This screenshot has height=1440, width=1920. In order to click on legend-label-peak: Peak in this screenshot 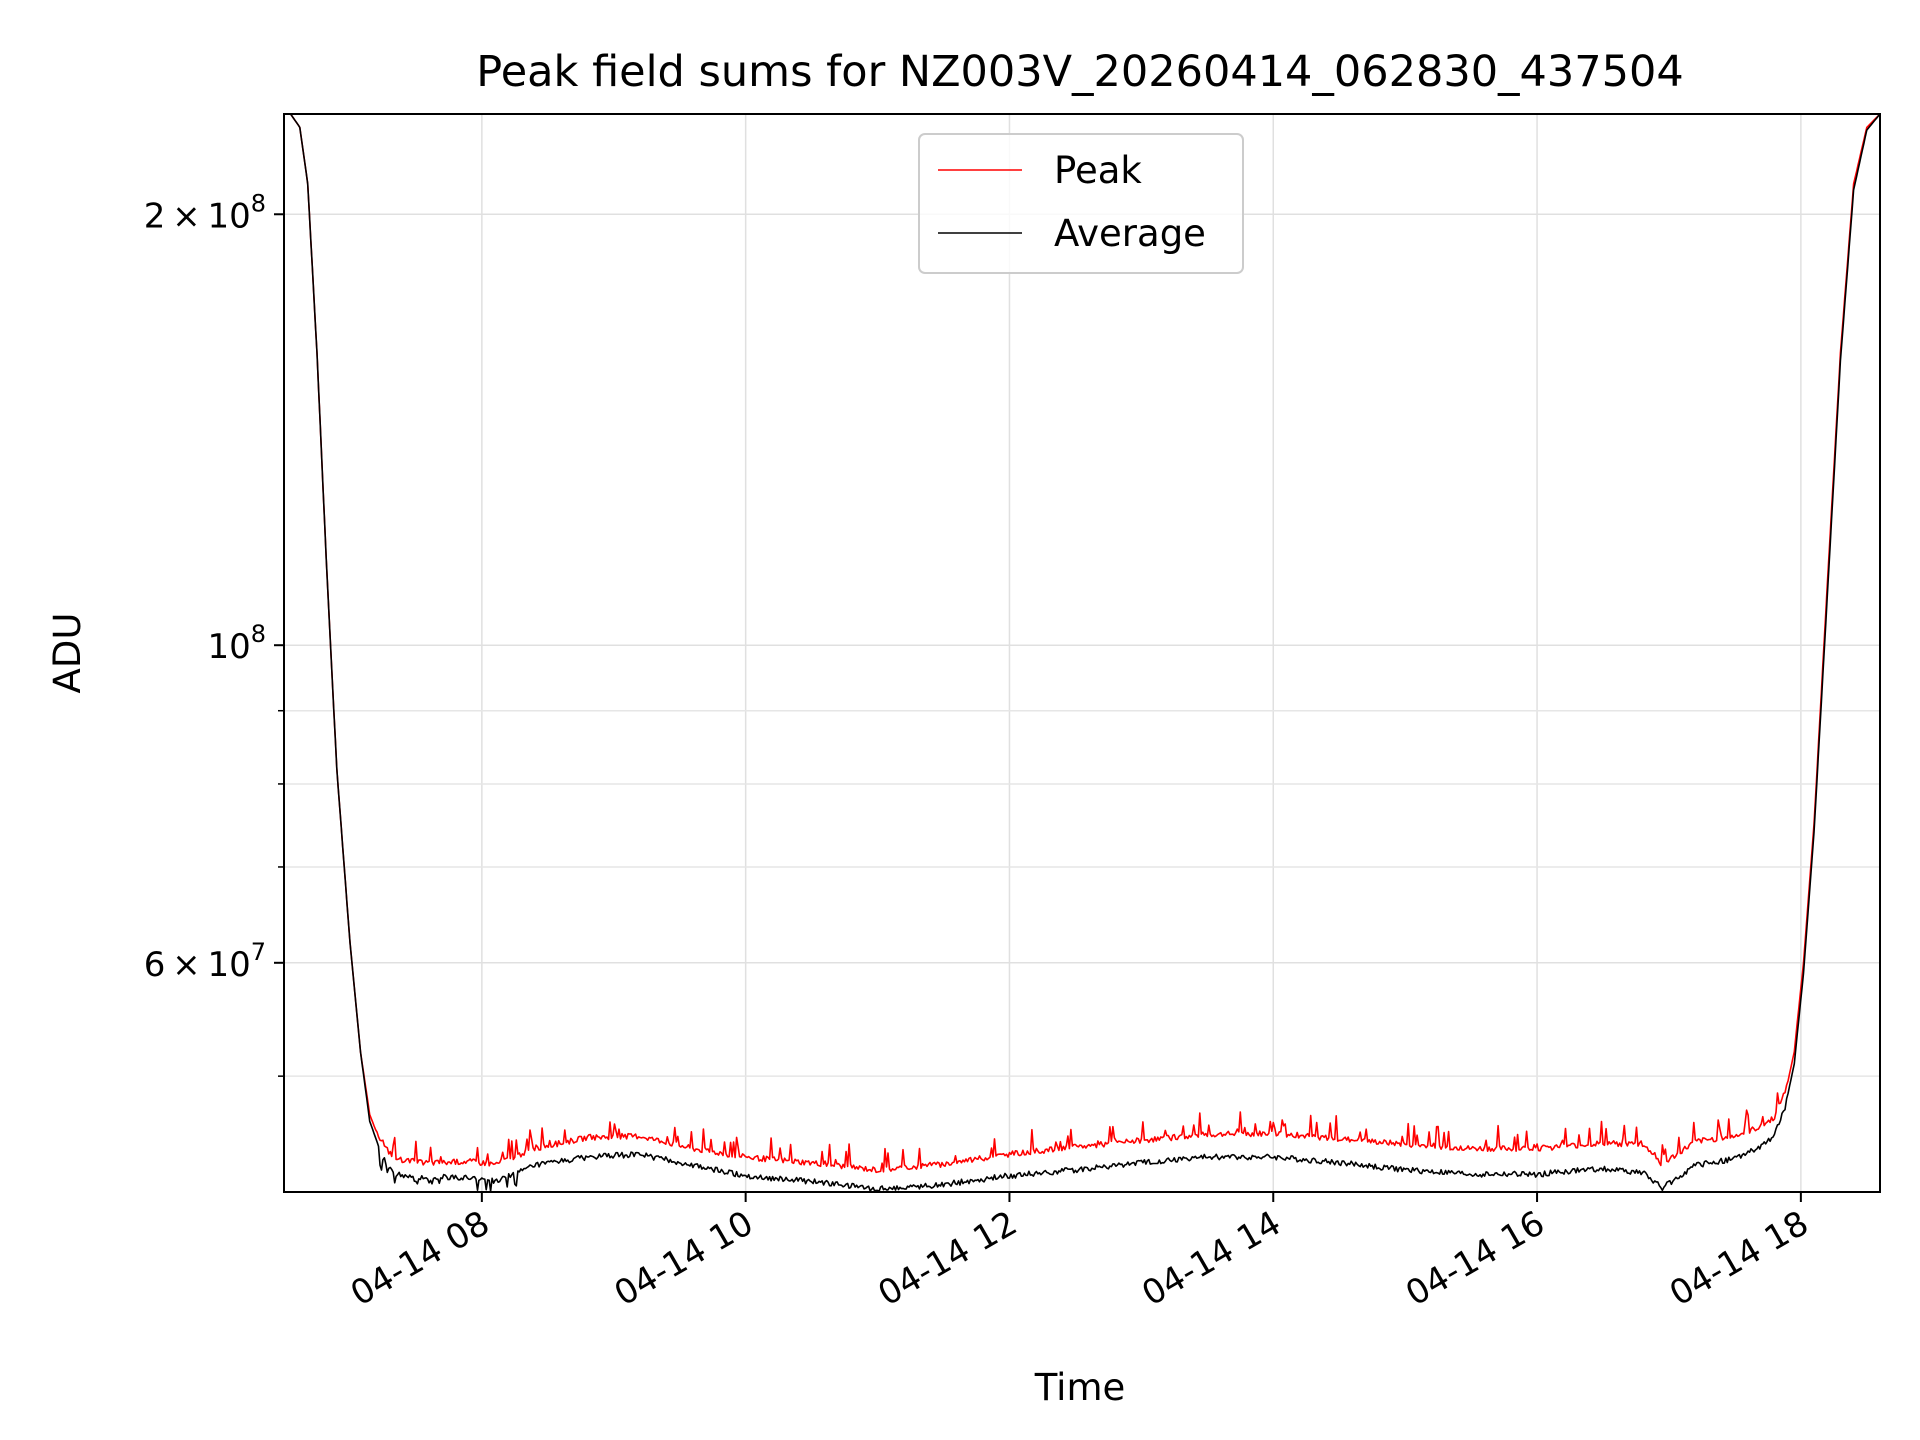, I will do `click(1098, 170)`.